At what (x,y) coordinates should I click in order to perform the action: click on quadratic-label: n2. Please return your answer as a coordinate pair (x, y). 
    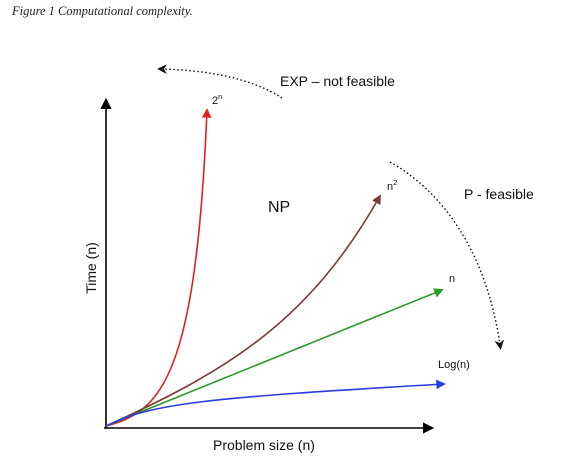
    Looking at the image, I should click on (392, 185).